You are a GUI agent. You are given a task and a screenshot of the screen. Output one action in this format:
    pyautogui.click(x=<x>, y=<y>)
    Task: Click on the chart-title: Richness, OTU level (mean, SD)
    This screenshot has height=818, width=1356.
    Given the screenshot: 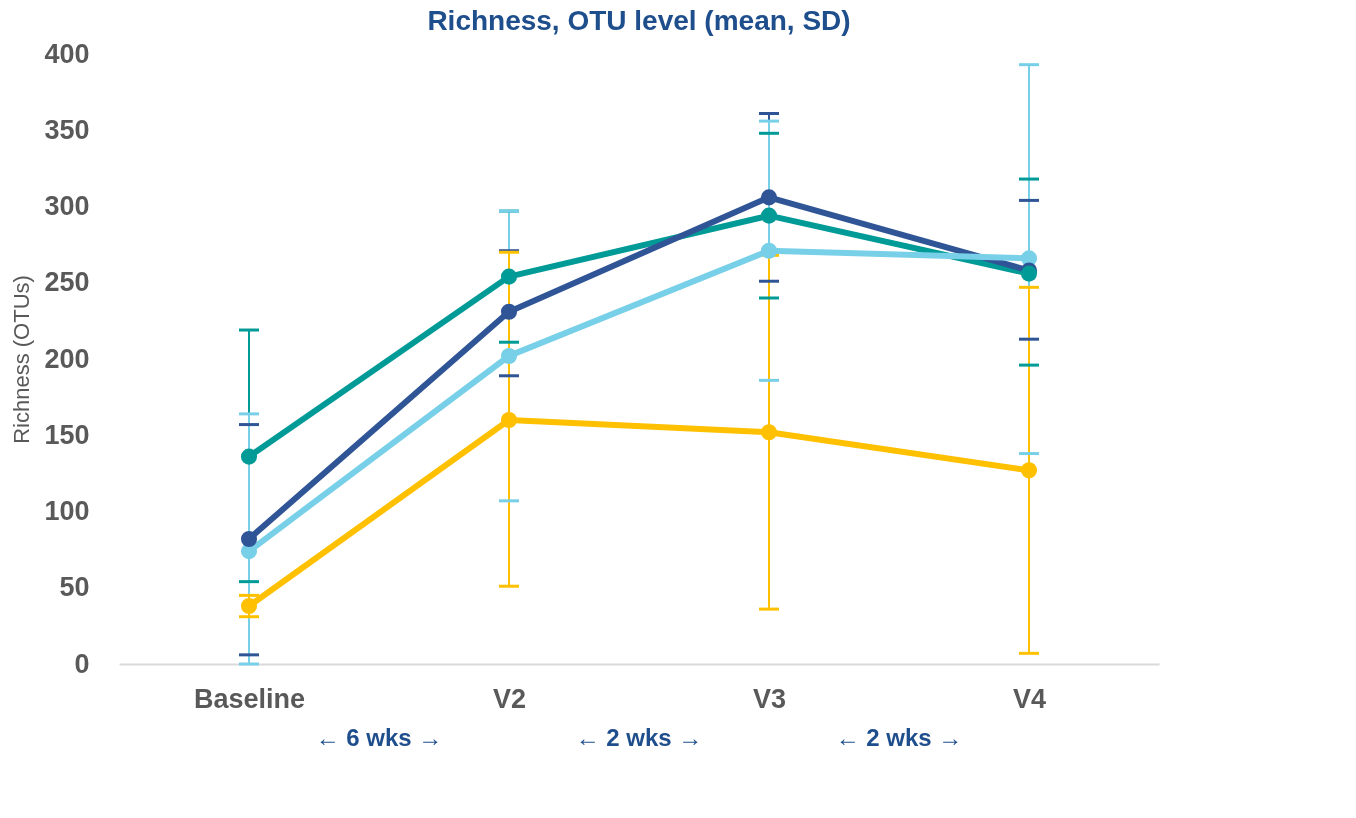 What is the action you would take?
    pyautogui.click(x=639, y=20)
    